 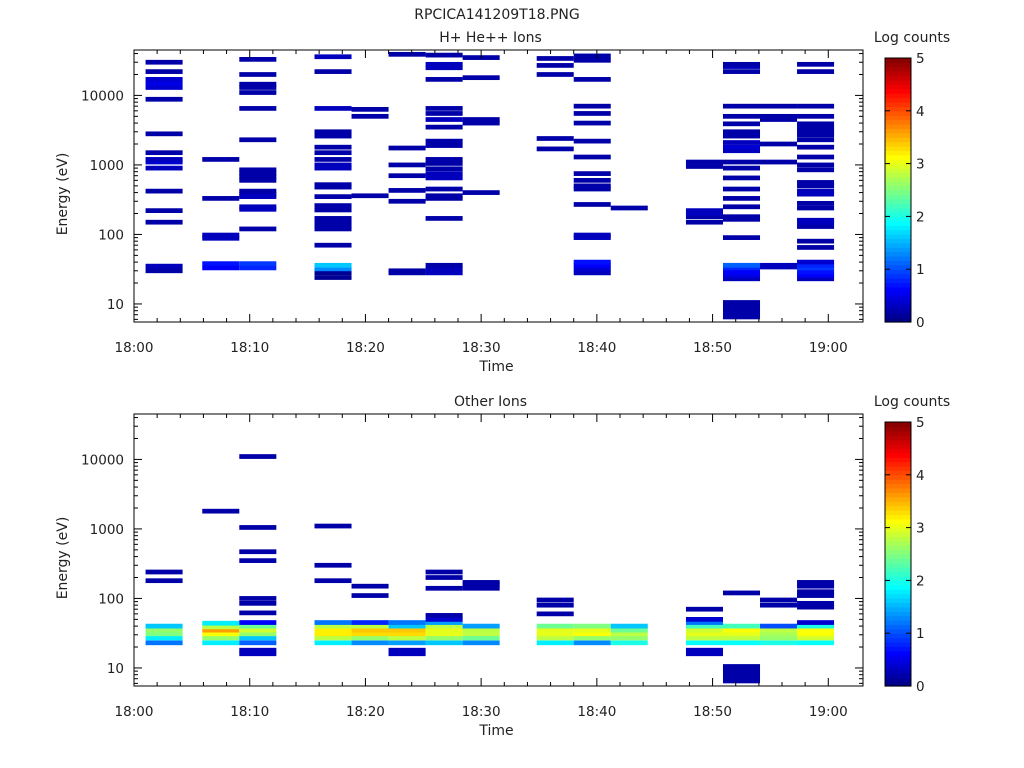 I want to click on colorbar-frame, so click(x=898, y=554).